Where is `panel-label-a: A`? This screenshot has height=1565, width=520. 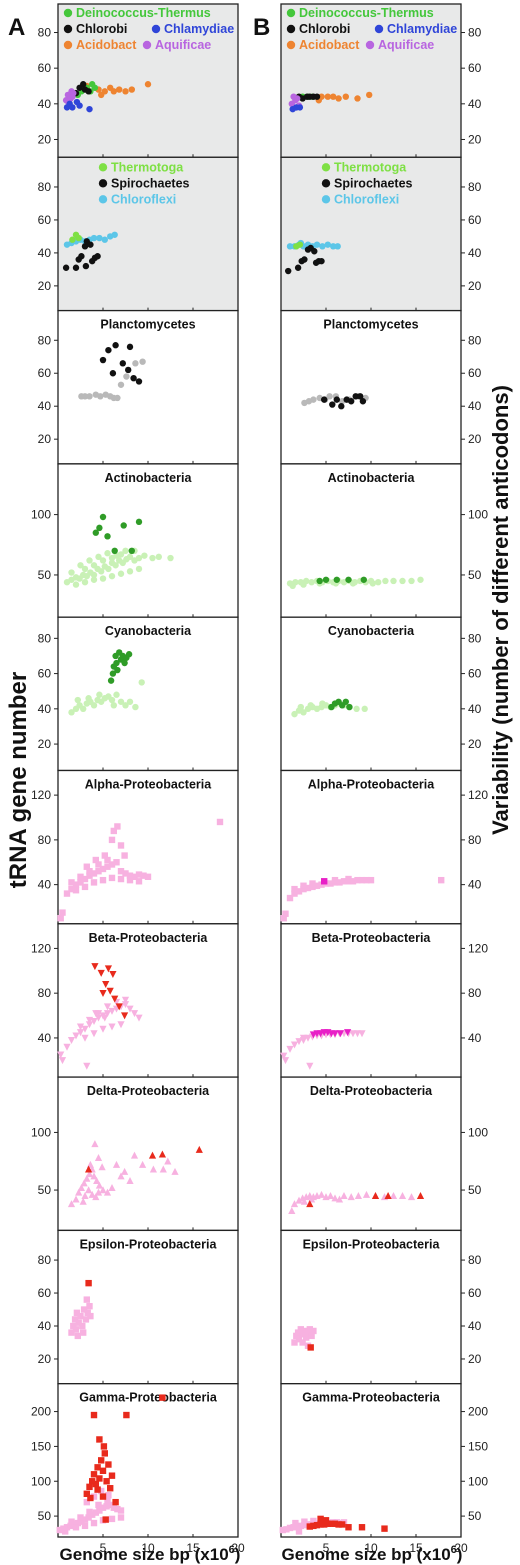 panel-label-a: A is located at coordinates (16, 27).